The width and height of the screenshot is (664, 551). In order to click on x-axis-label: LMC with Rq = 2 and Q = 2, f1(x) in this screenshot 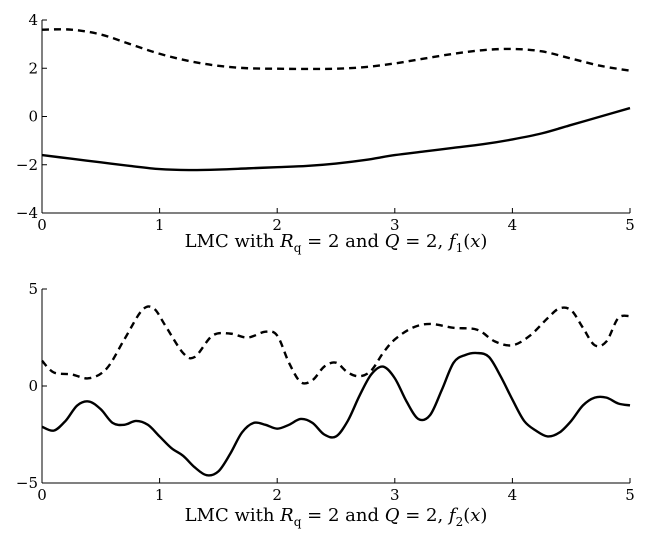, I will do `click(336, 243)`.